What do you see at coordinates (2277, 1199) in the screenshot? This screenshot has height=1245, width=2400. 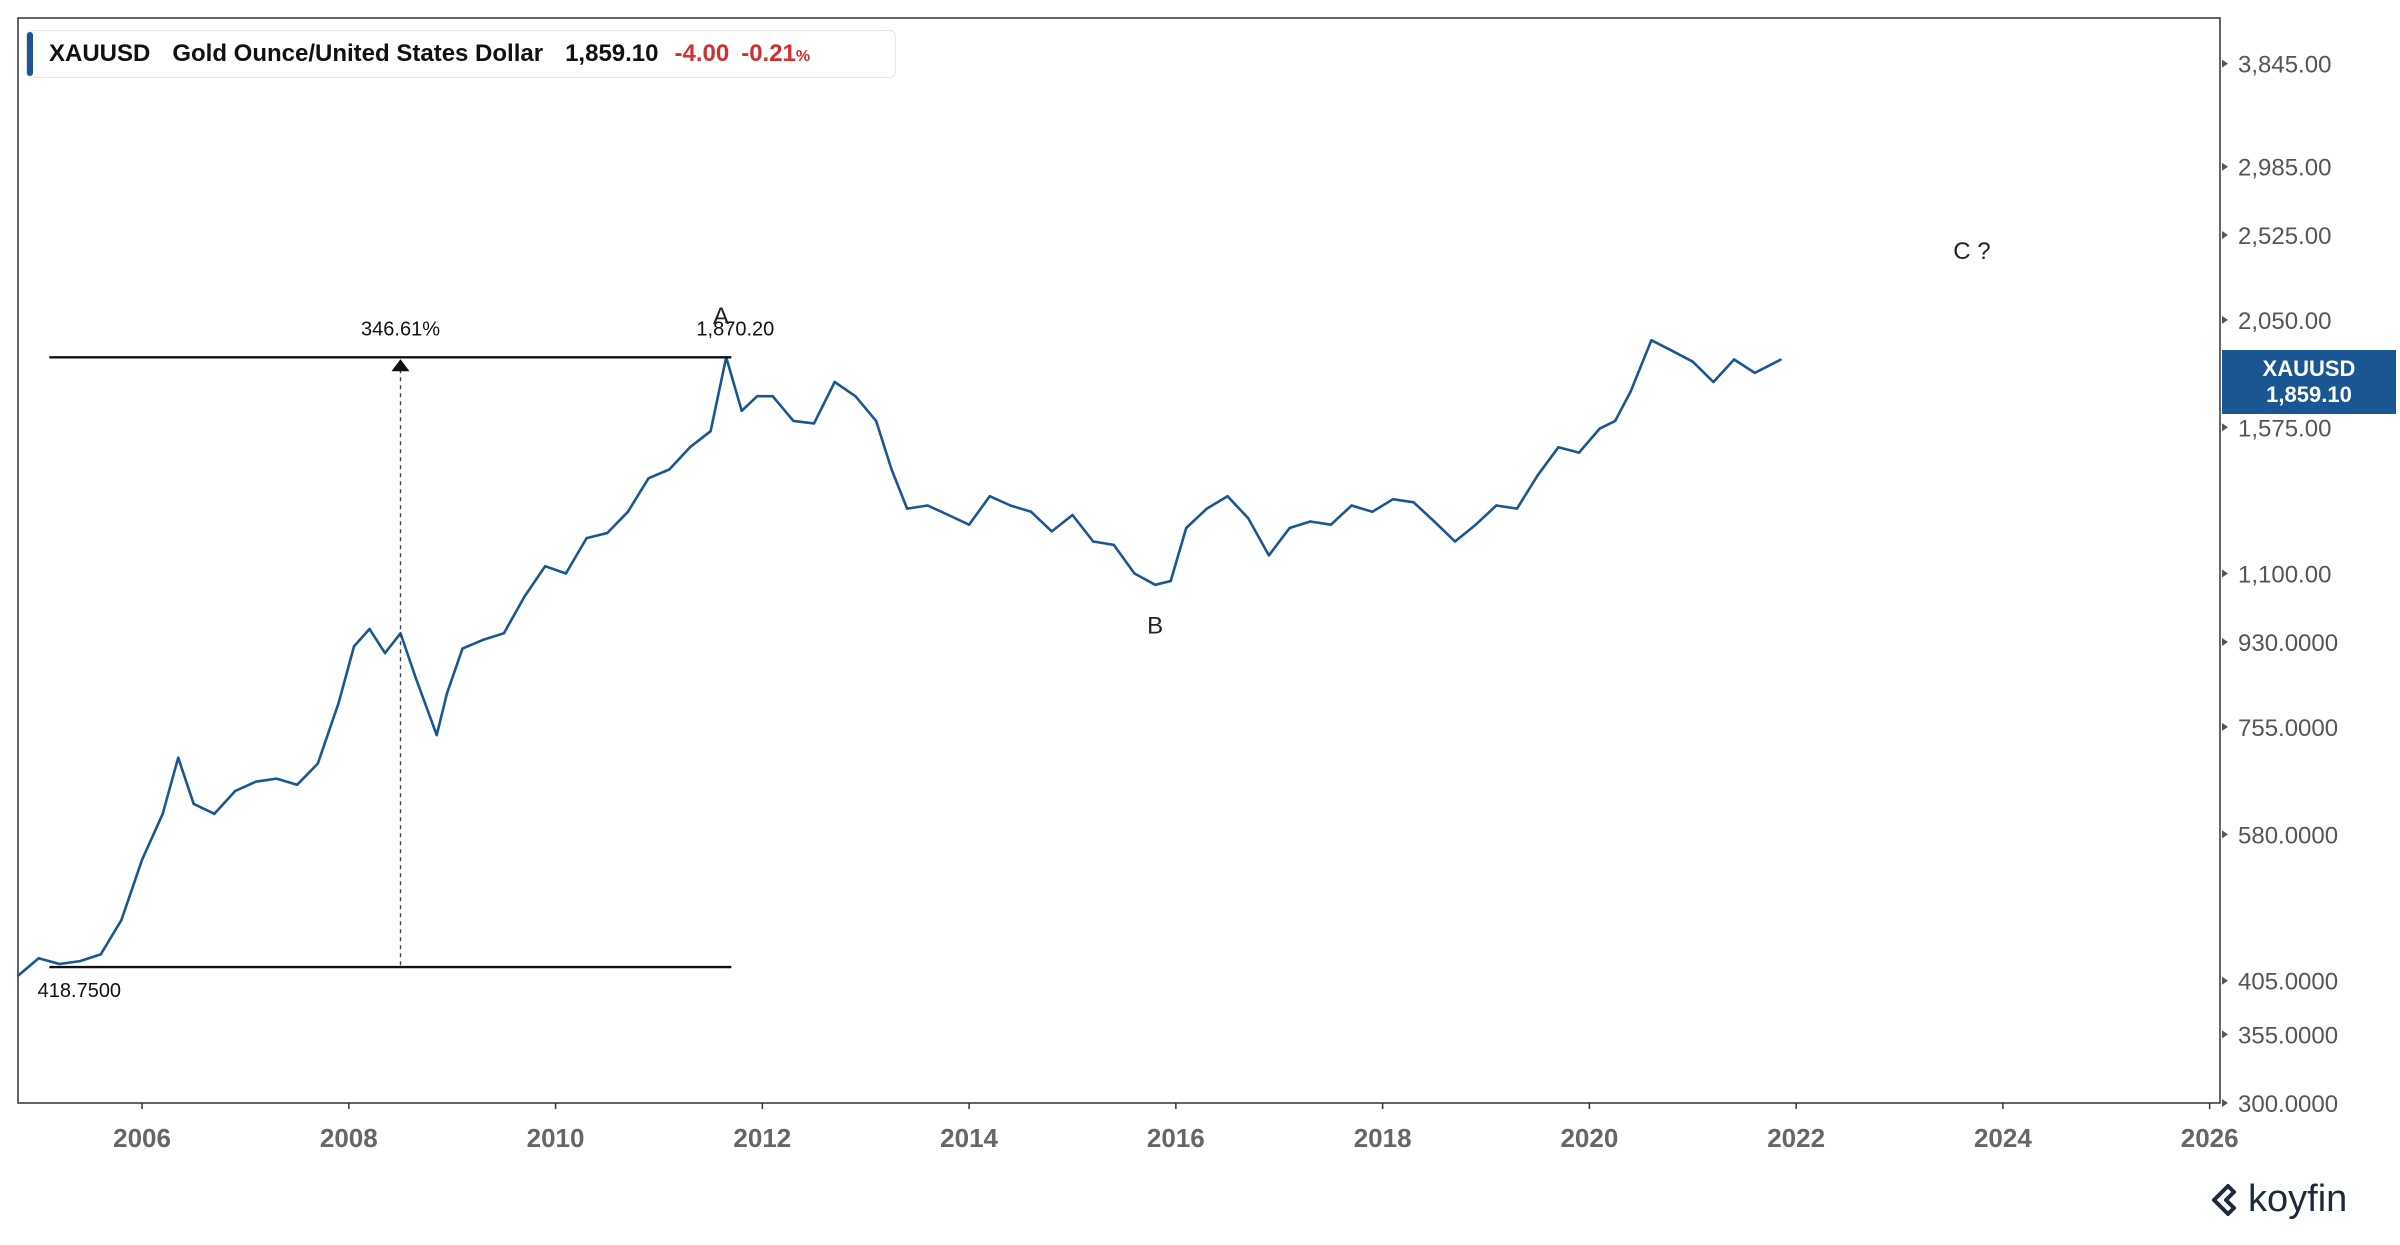 I see `koyfin-logo: koyfin` at bounding box center [2277, 1199].